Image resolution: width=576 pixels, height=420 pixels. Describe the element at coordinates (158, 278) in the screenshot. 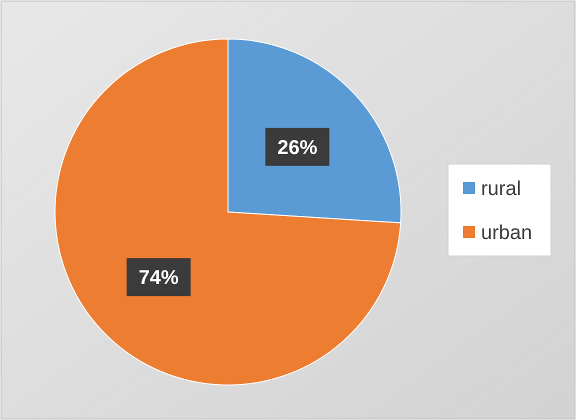

I see `data-label: 74%` at that location.